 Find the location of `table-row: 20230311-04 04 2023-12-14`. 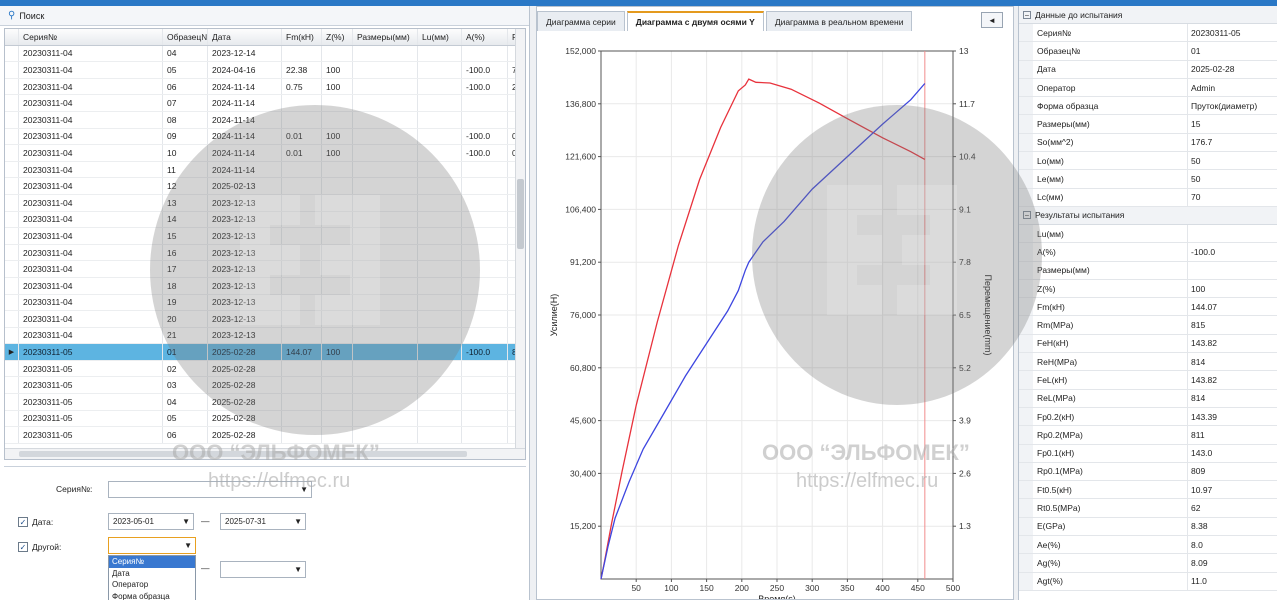

table-row: 20230311-04 04 2023-12-14 is located at coordinates (261, 54).